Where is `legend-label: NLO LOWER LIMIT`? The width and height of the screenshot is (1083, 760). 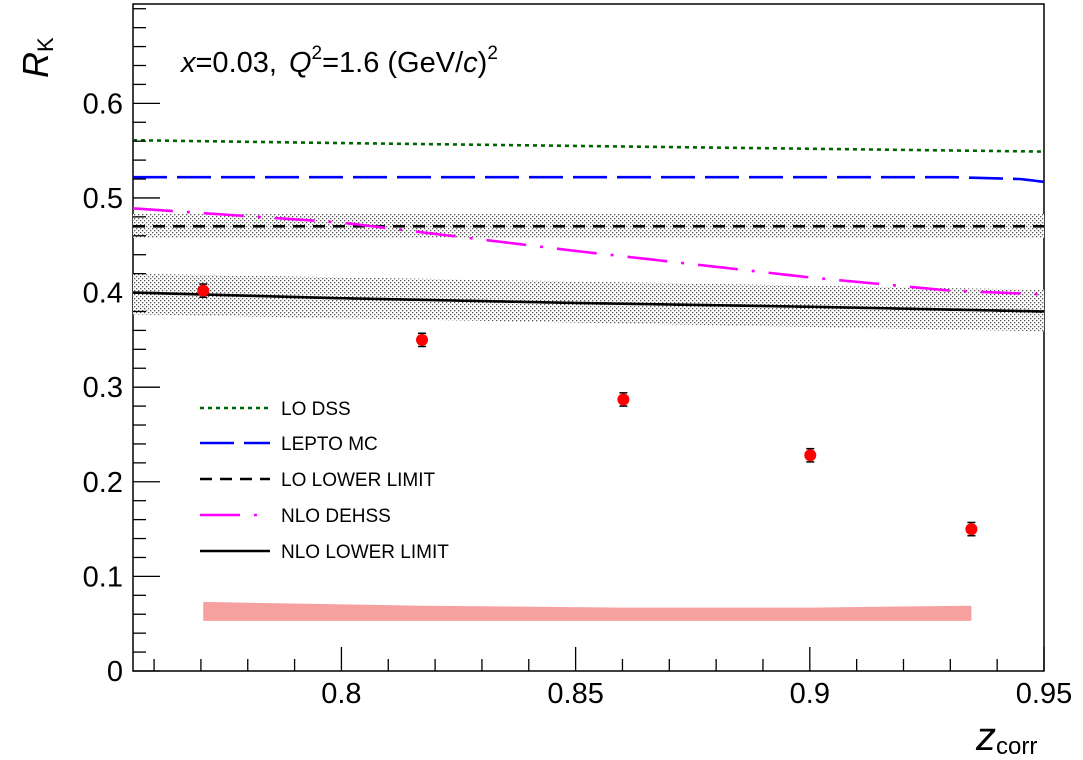
legend-label: NLO LOWER LIMIT is located at coordinates (365, 552).